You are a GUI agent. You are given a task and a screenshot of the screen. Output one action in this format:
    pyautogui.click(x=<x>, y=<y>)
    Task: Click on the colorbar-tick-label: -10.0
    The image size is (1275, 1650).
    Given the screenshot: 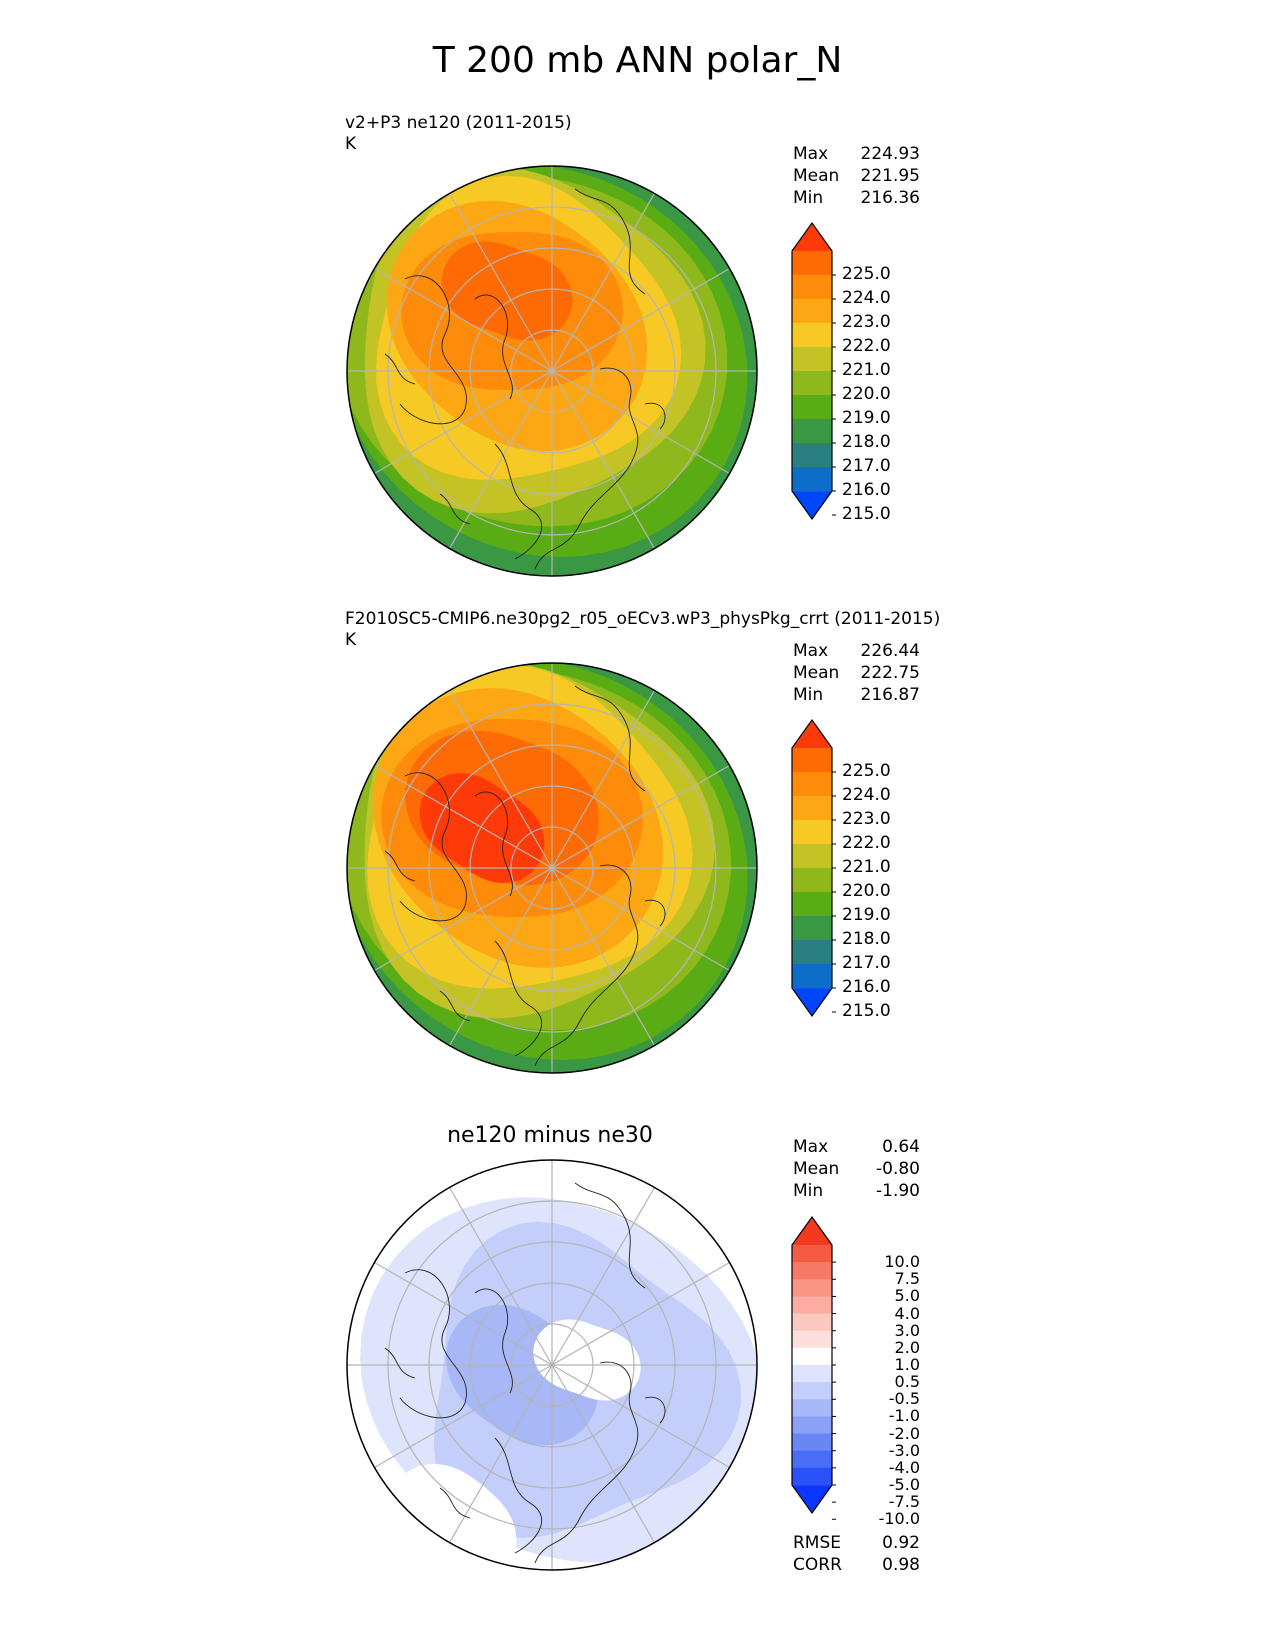 What is the action you would take?
    pyautogui.click(x=899, y=1519)
    